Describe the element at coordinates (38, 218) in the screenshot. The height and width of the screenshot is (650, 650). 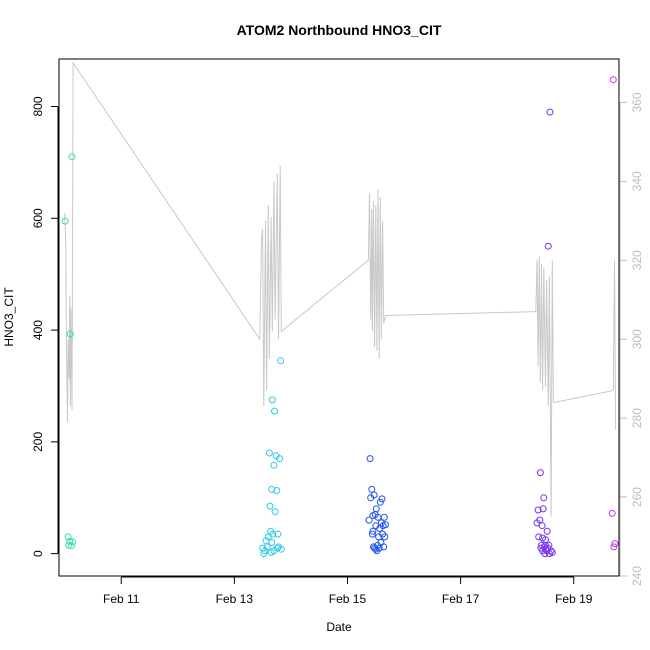
I see `y-tick-label: 600` at that location.